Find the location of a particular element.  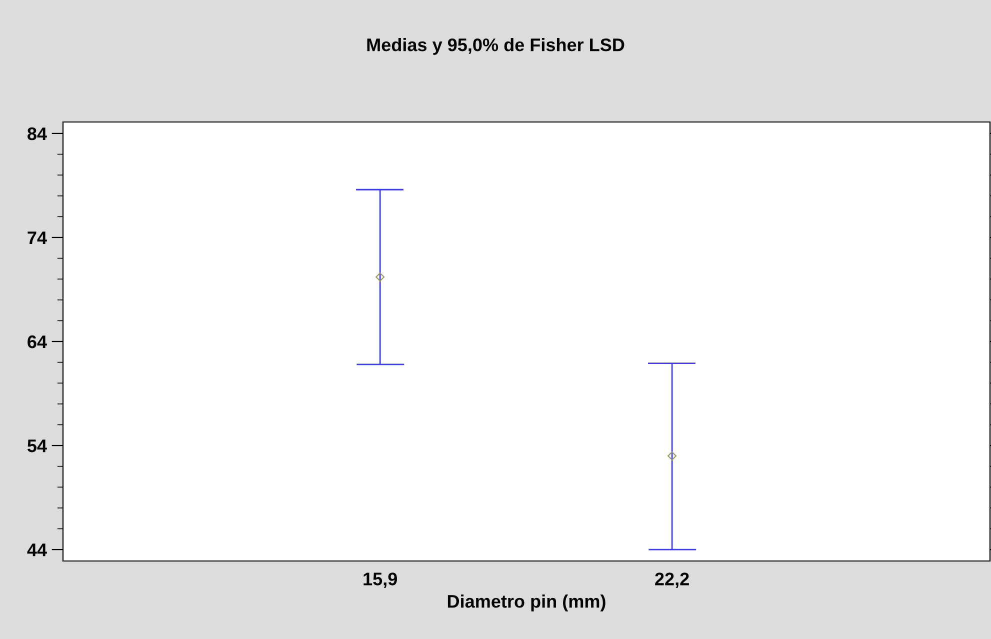

y-tick-label: 84 is located at coordinates (37, 133).